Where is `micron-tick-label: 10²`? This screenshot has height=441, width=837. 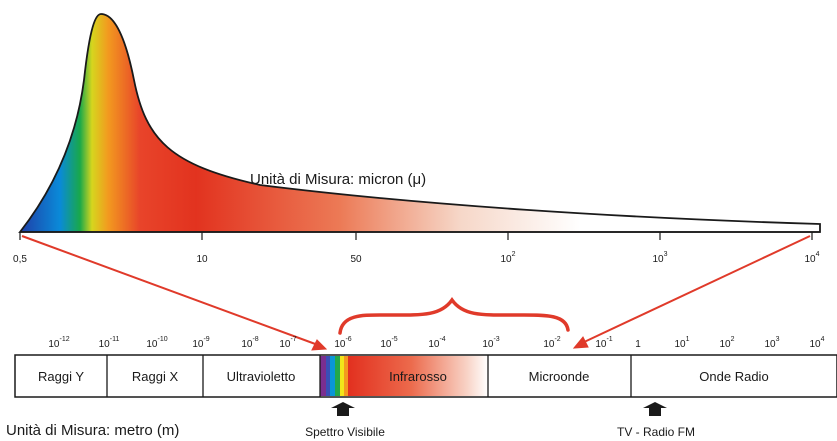 micron-tick-label: 10² is located at coordinates (507, 258).